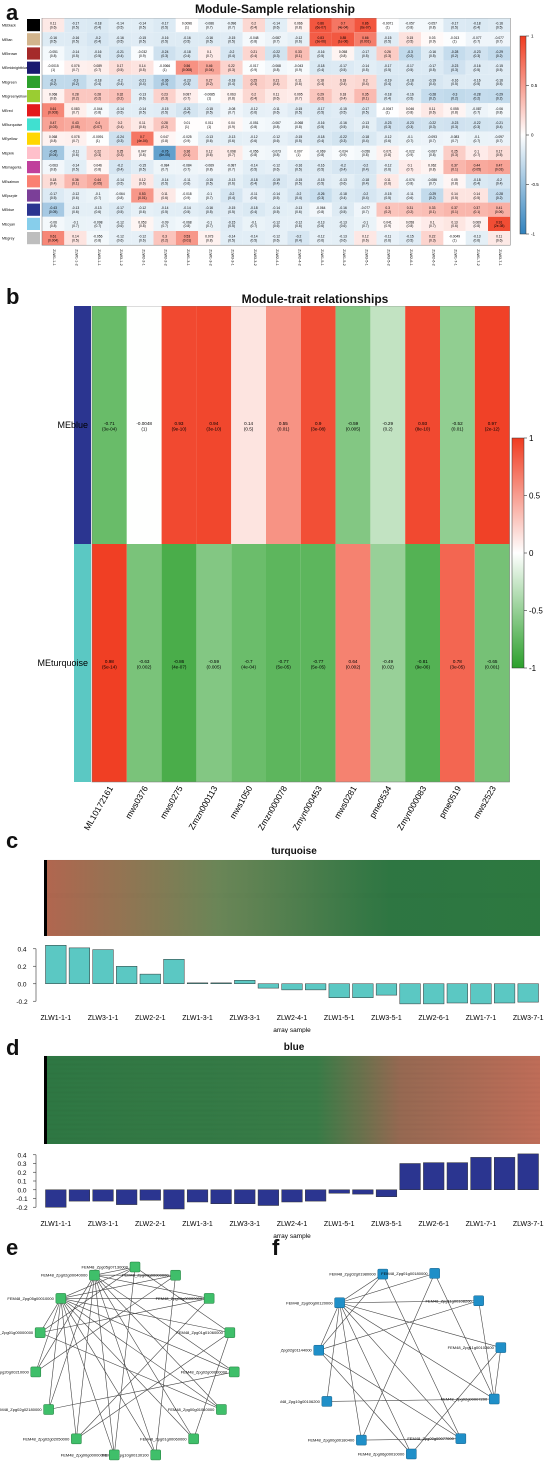  Describe the element at coordinates (33, 124) in the screenshot. I see `module-color-swatch` at that location.